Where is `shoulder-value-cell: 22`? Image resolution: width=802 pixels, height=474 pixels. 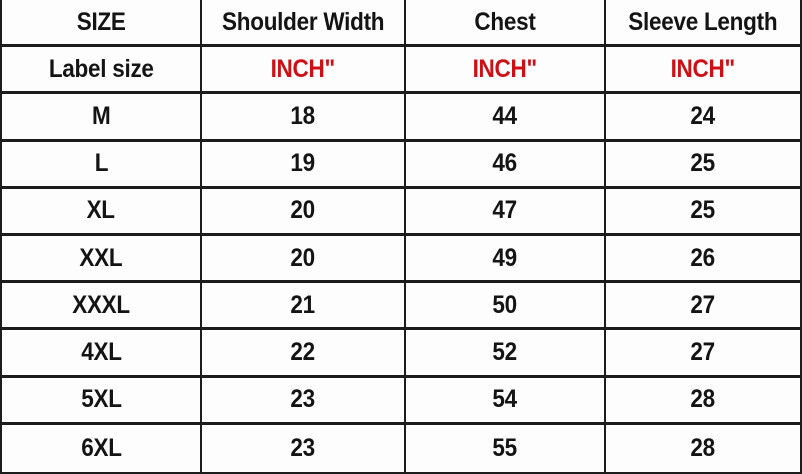
shoulder-value-cell: 22 is located at coordinates (304, 354).